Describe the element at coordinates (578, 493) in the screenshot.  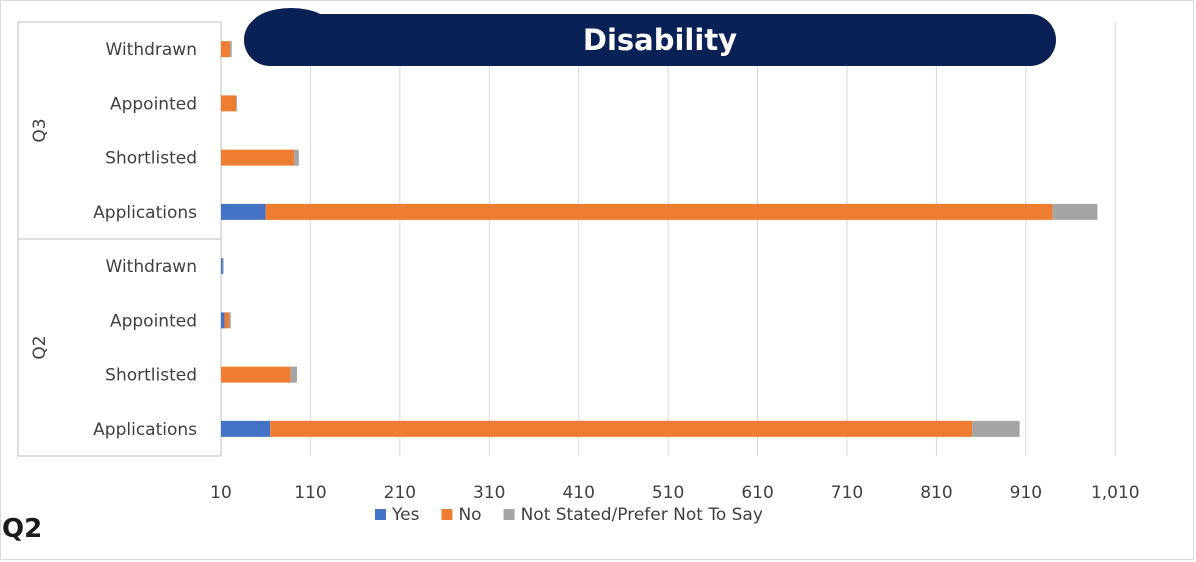
I see `x-tick-label: 410` at that location.